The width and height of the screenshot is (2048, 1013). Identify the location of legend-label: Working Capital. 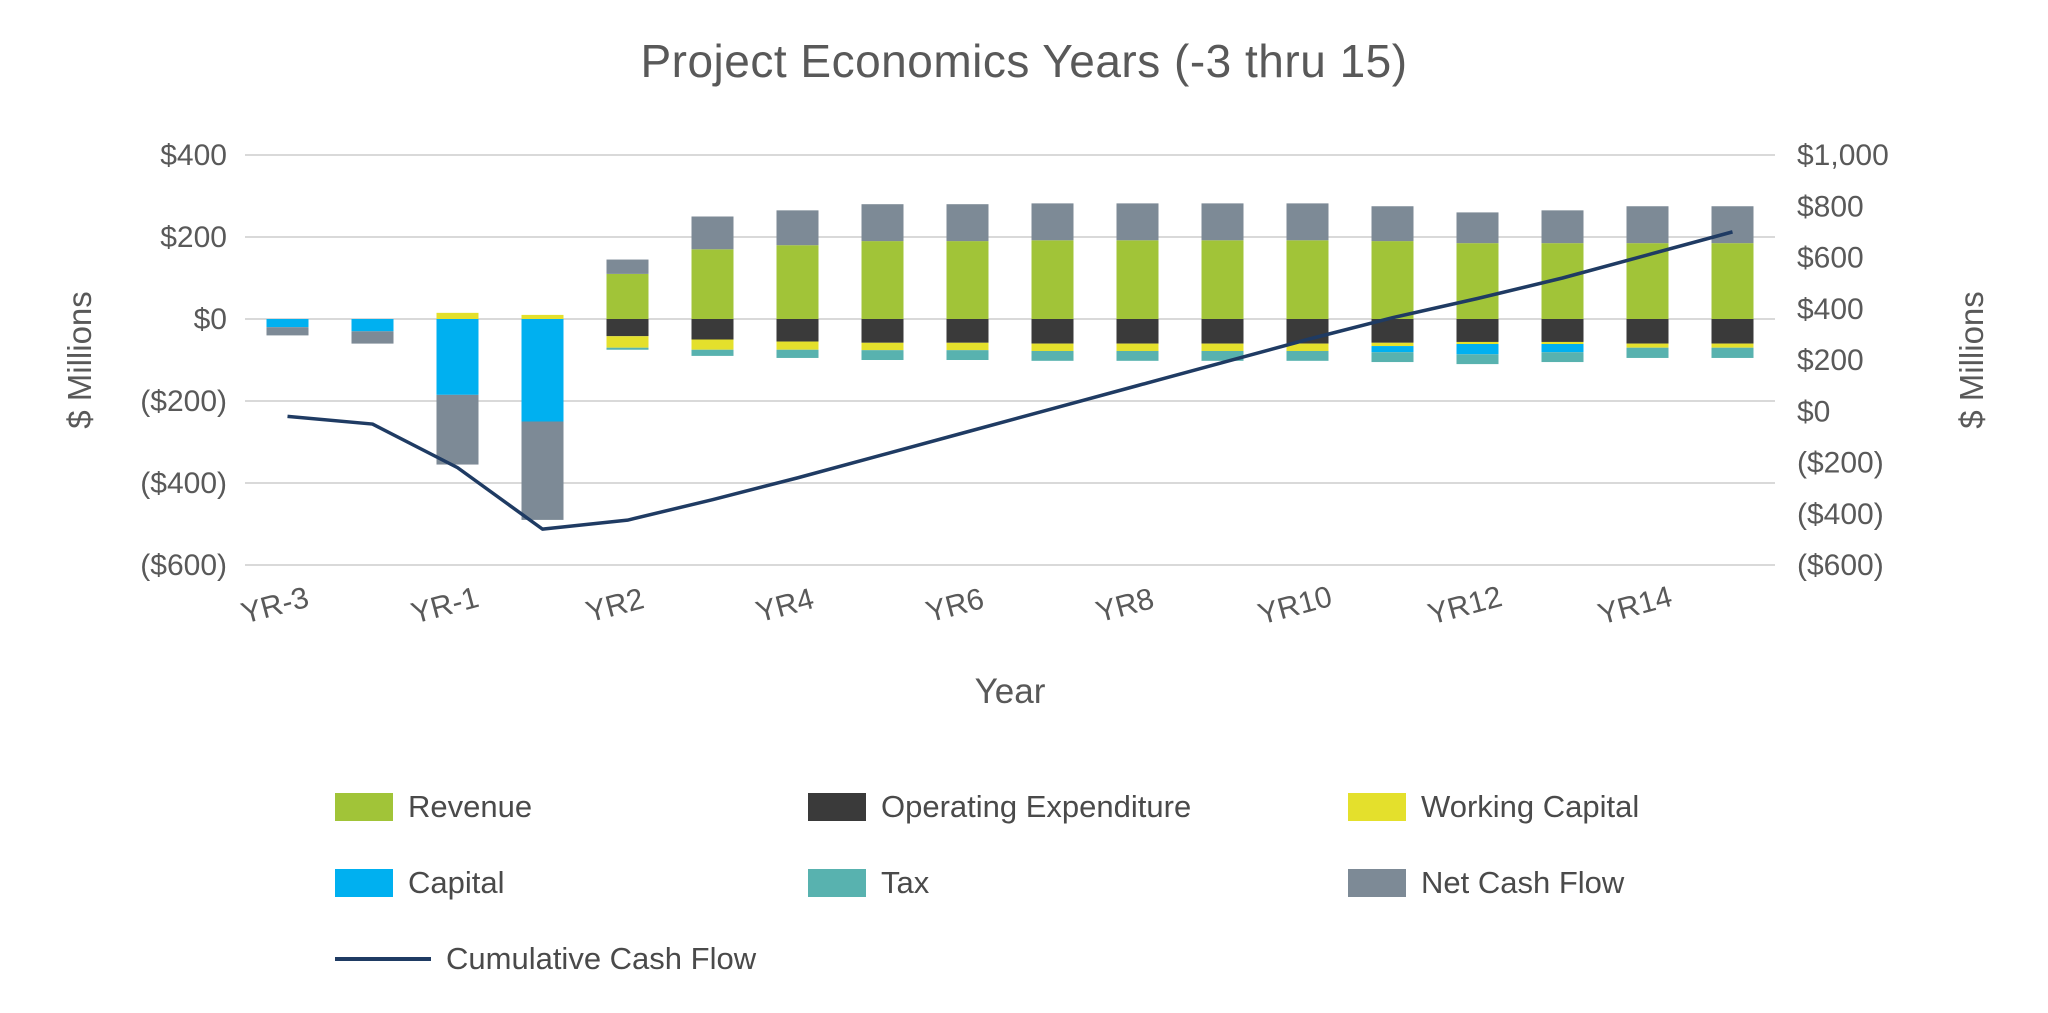
(1530, 806).